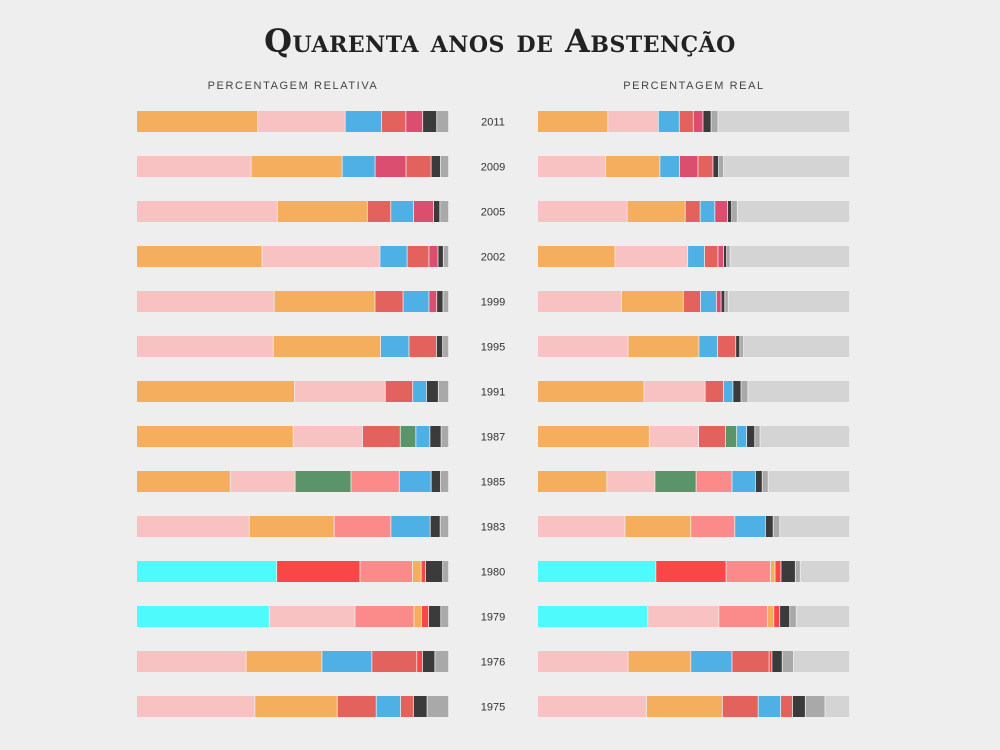 The image size is (1000, 750). I want to click on year-label: 1980, so click(493, 573).